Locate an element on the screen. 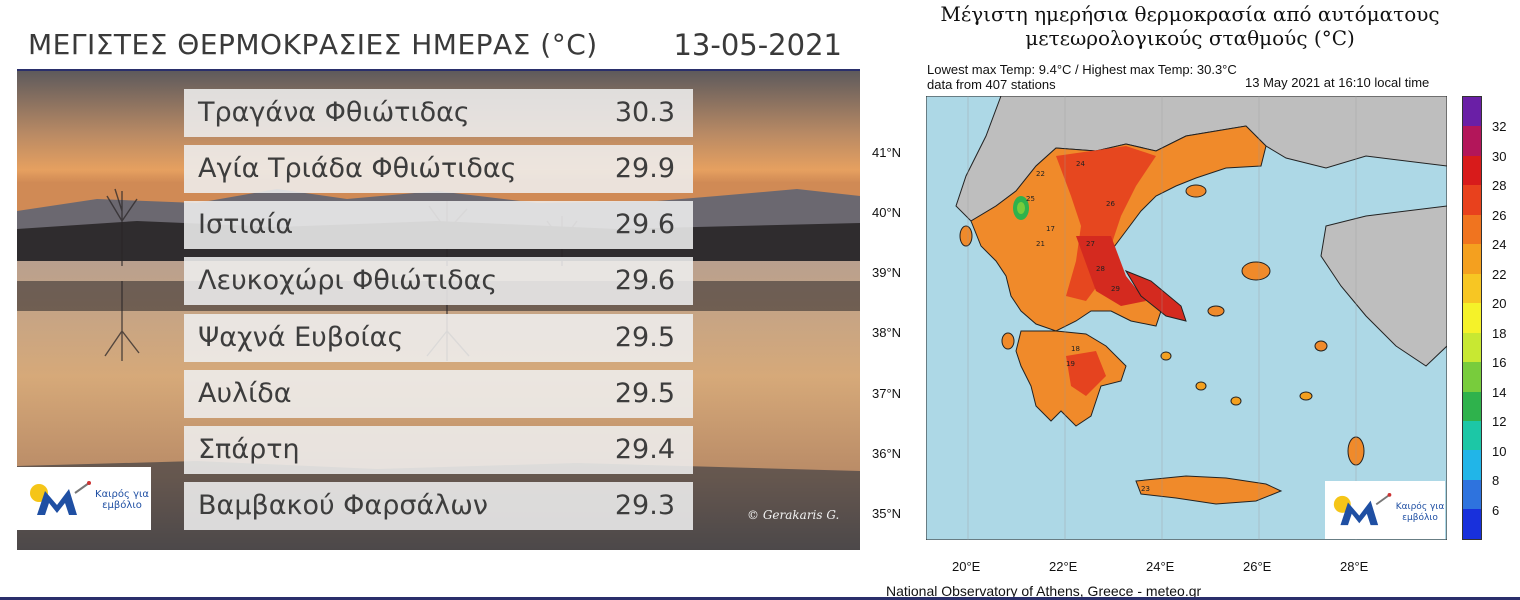  lat-label: 36°N is located at coordinates (887, 453).